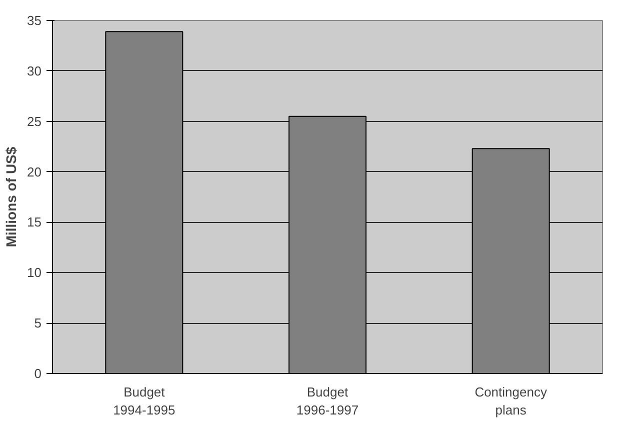  What do you see at coordinates (327, 401) in the screenshot?
I see `x-tick-label: Budget 1996-1997` at bounding box center [327, 401].